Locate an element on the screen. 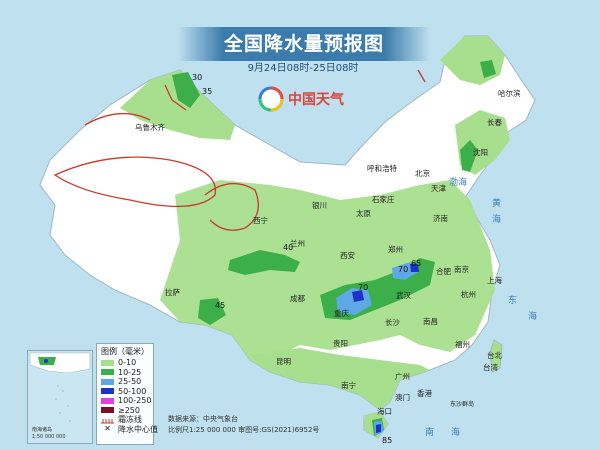 This screenshot has height=450, width=600. inset-scale-label: 1:50 000 000 is located at coordinates (49, 437).